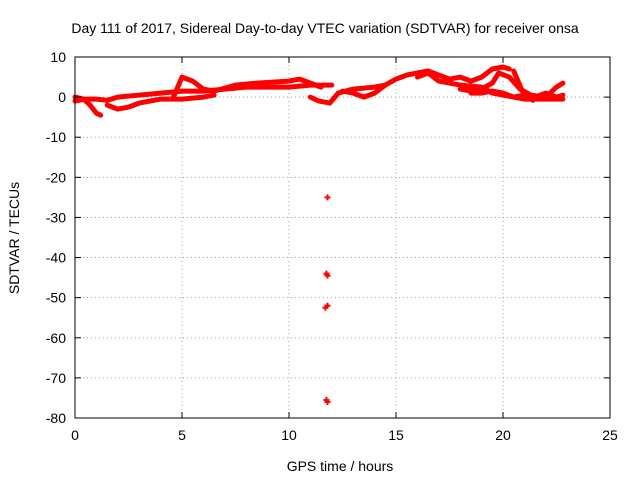 The width and height of the screenshot is (640, 480). Describe the element at coordinates (56, 338) in the screenshot. I see `y-tick-label: -60` at that location.